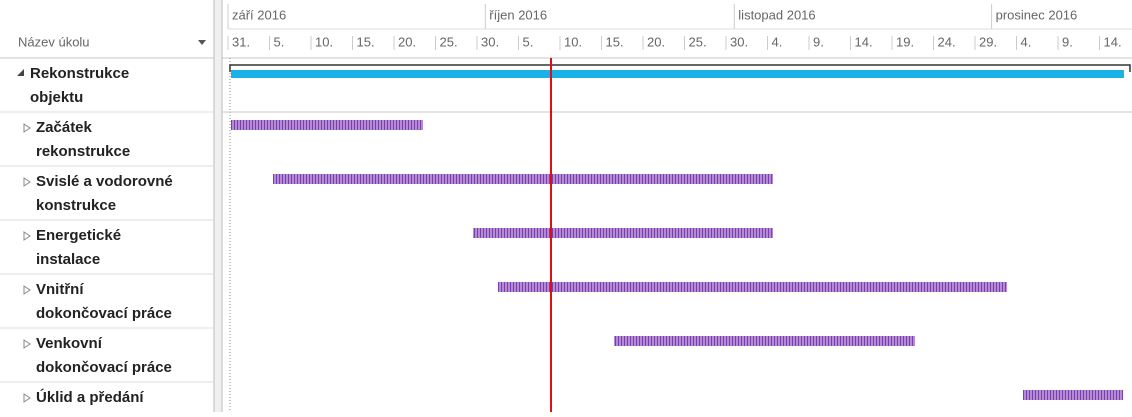 This screenshot has height=417, width=1132. What do you see at coordinates (776, 14) in the screenshot?
I see `month-label: listopad 2016` at bounding box center [776, 14].